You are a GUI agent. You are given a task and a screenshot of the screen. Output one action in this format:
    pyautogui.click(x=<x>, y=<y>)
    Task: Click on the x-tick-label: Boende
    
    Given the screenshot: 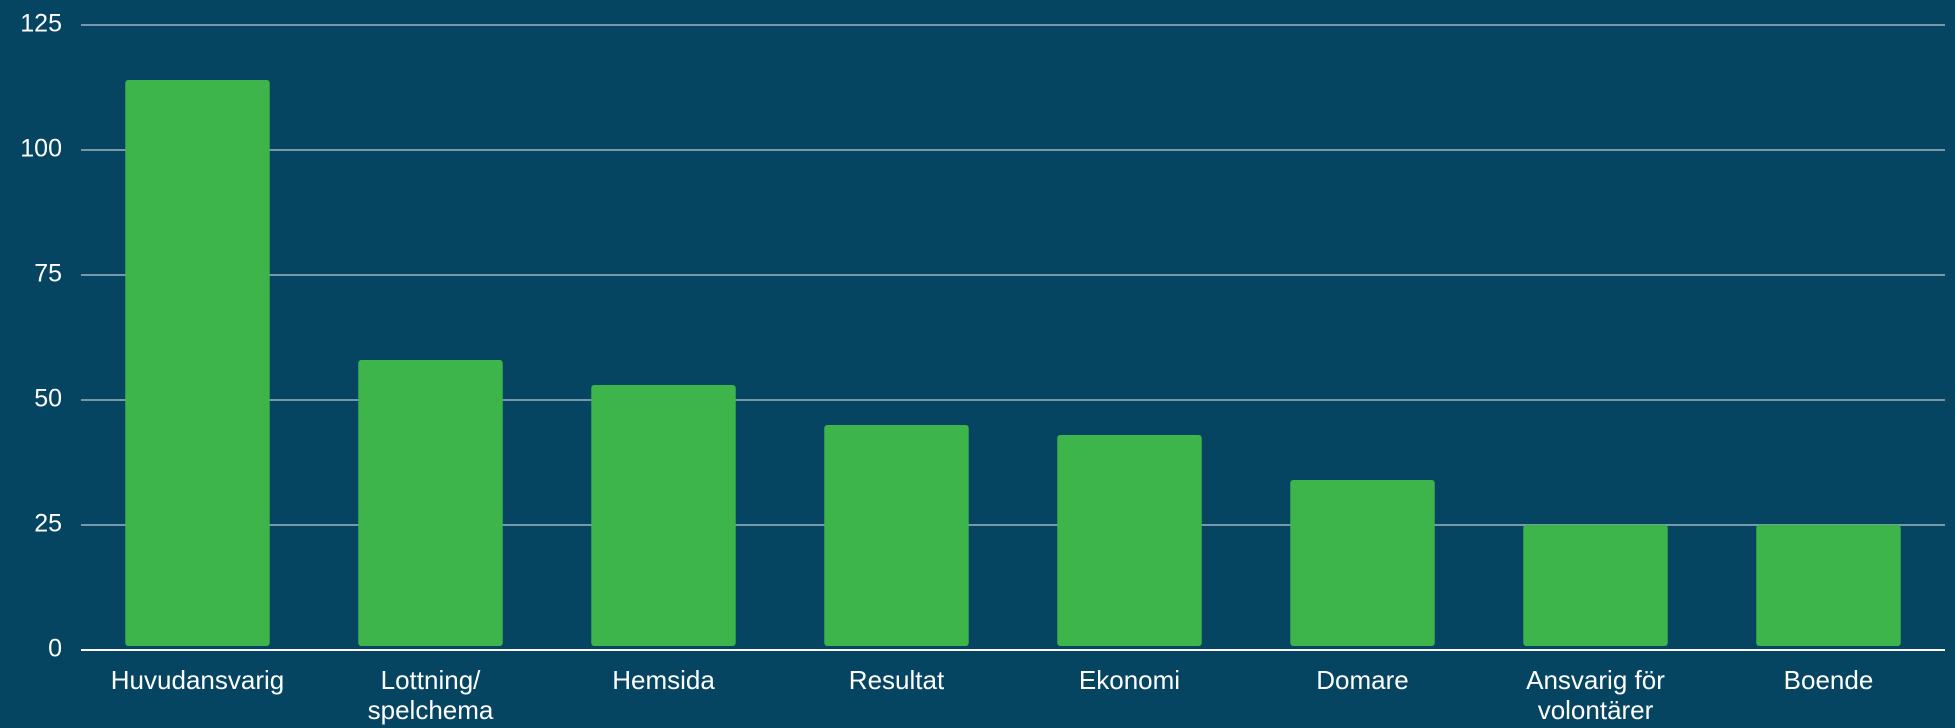 What is the action you would take?
    pyautogui.click(x=1828, y=680)
    